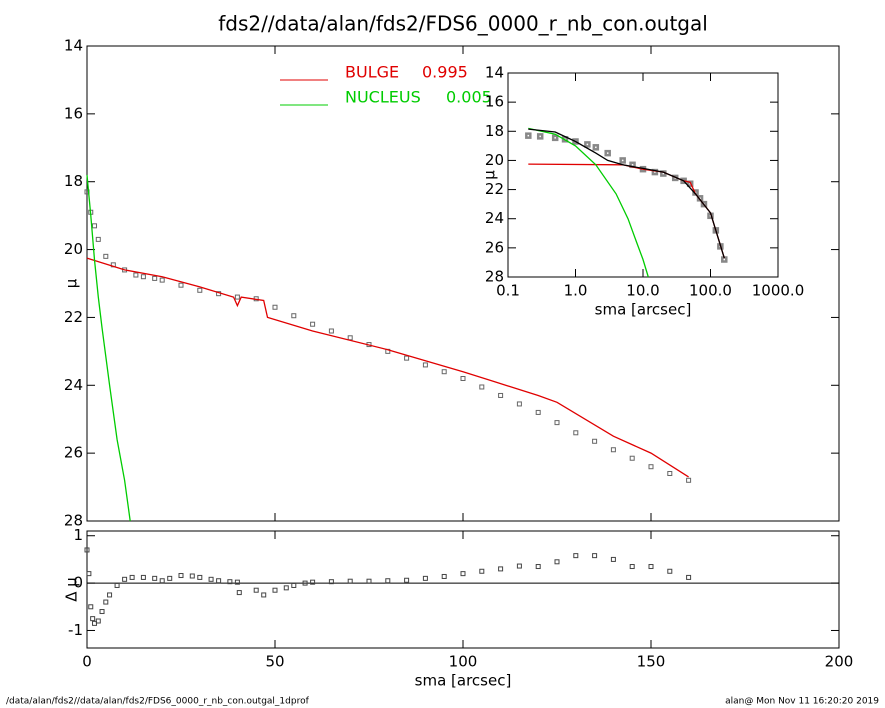 The image size is (885, 708). What do you see at coordinates (494, 131) in the screenshot?
I see `y-tick-label: 18` at bounding box center [494, 131].